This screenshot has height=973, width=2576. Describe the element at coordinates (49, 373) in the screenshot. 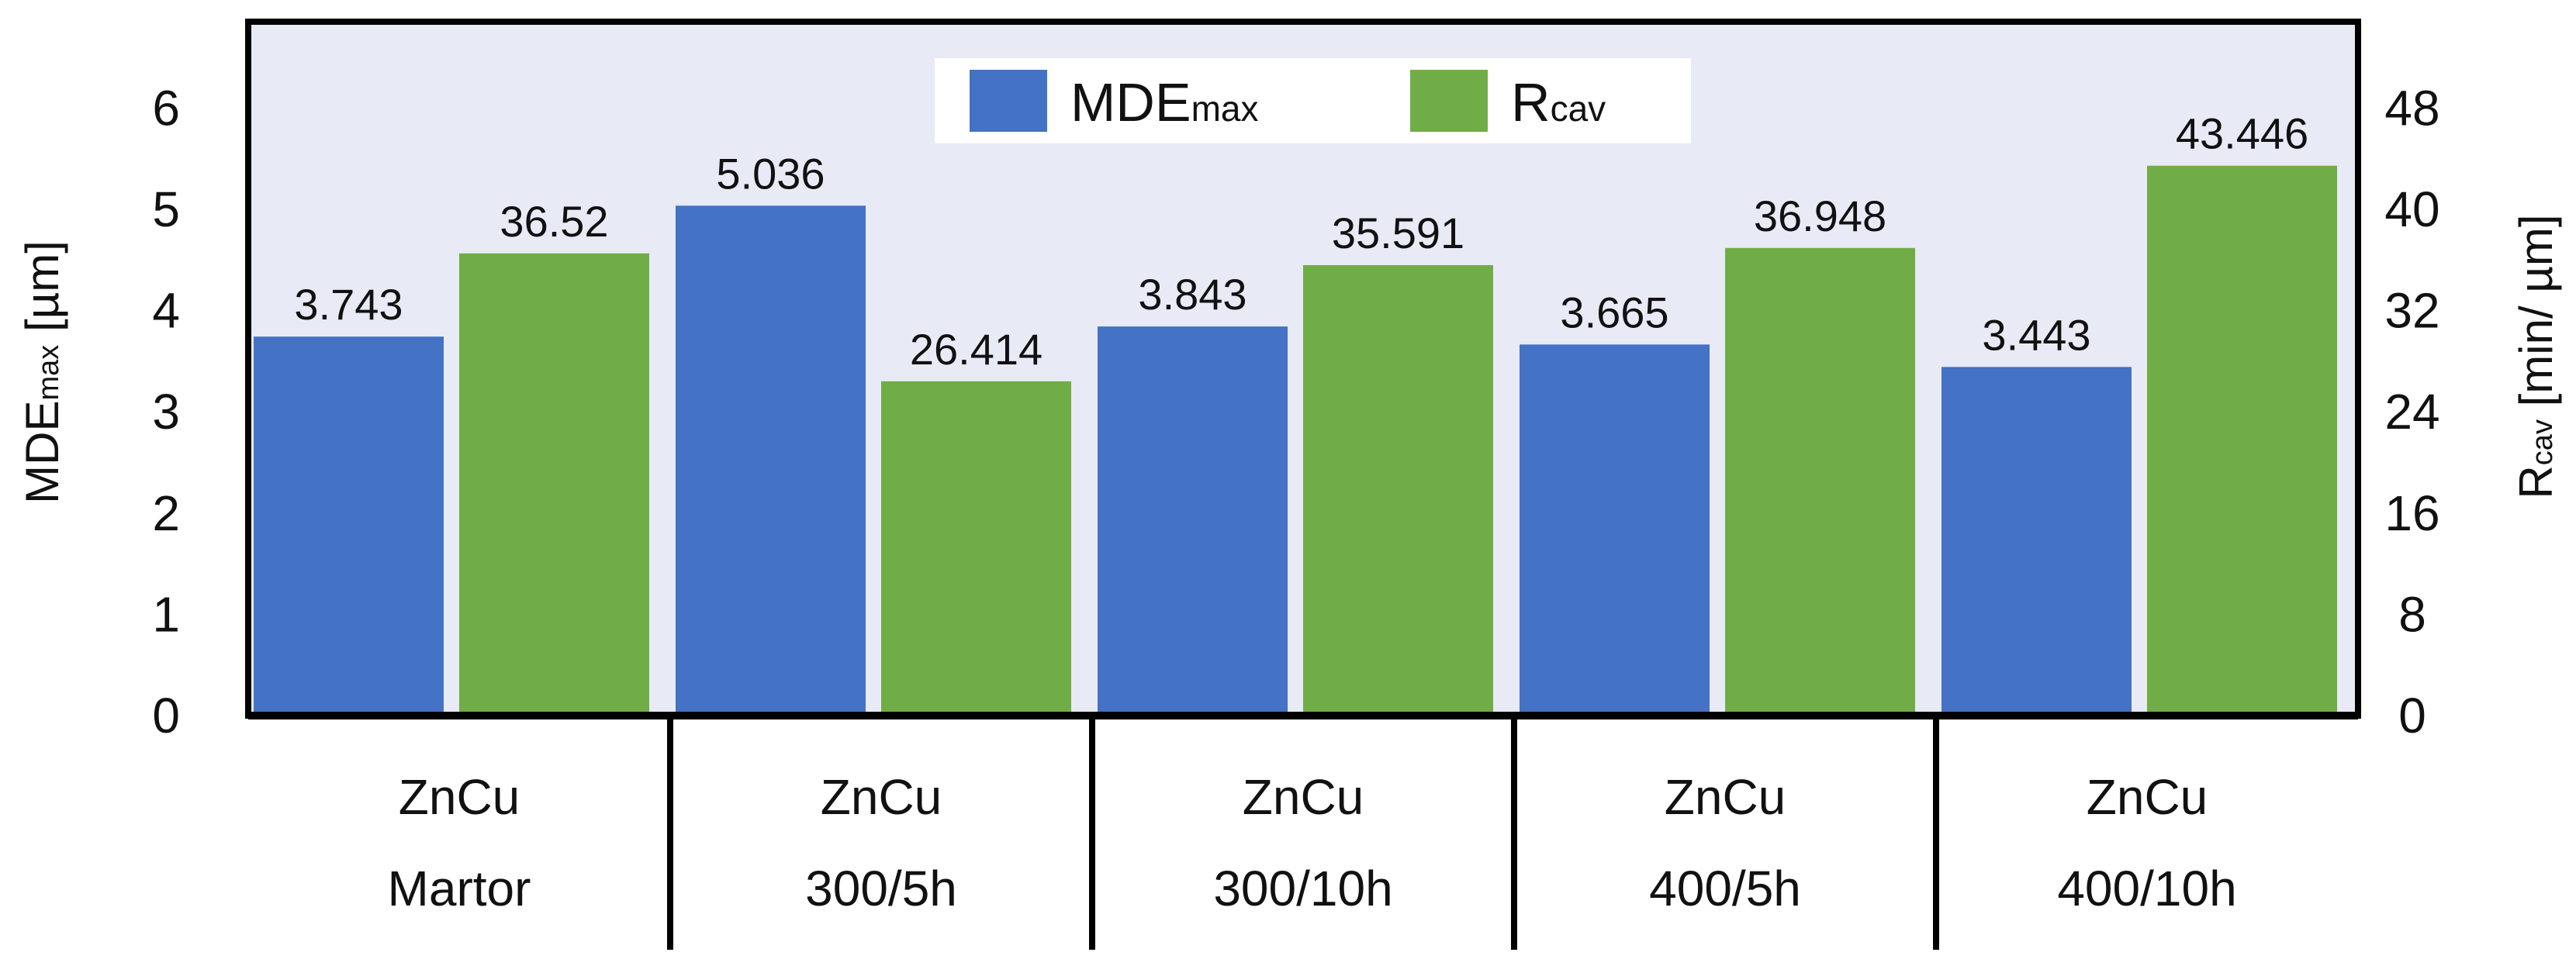

I see `left-axis-label-sub: max` at that location.